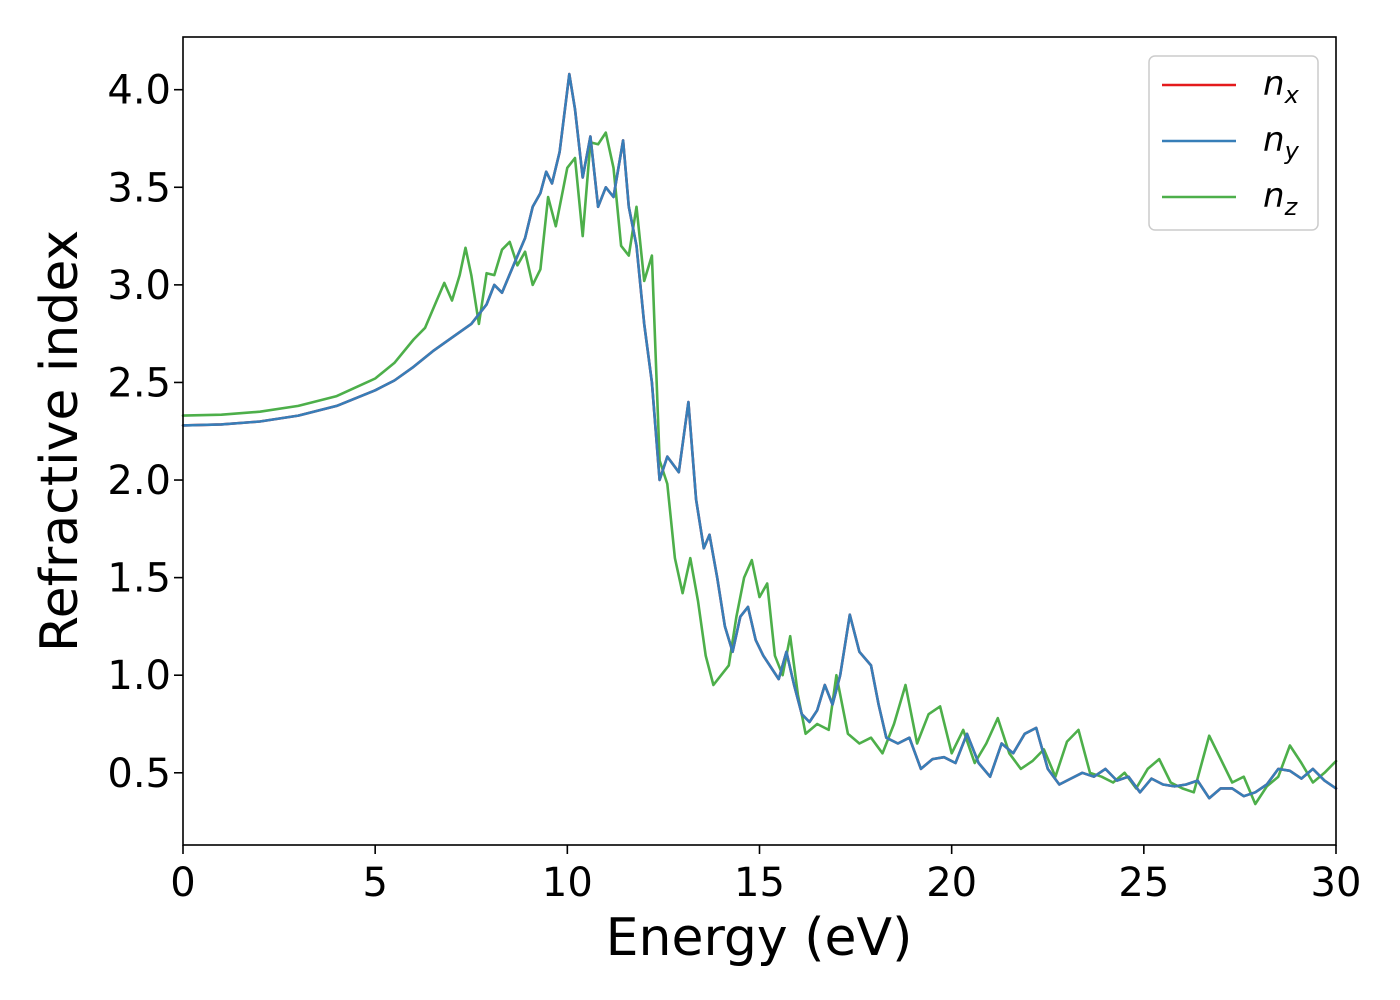 This screenshot has width=1400, height=1000. I want to click on y-tick-label: 2.0, so click(139, 481).